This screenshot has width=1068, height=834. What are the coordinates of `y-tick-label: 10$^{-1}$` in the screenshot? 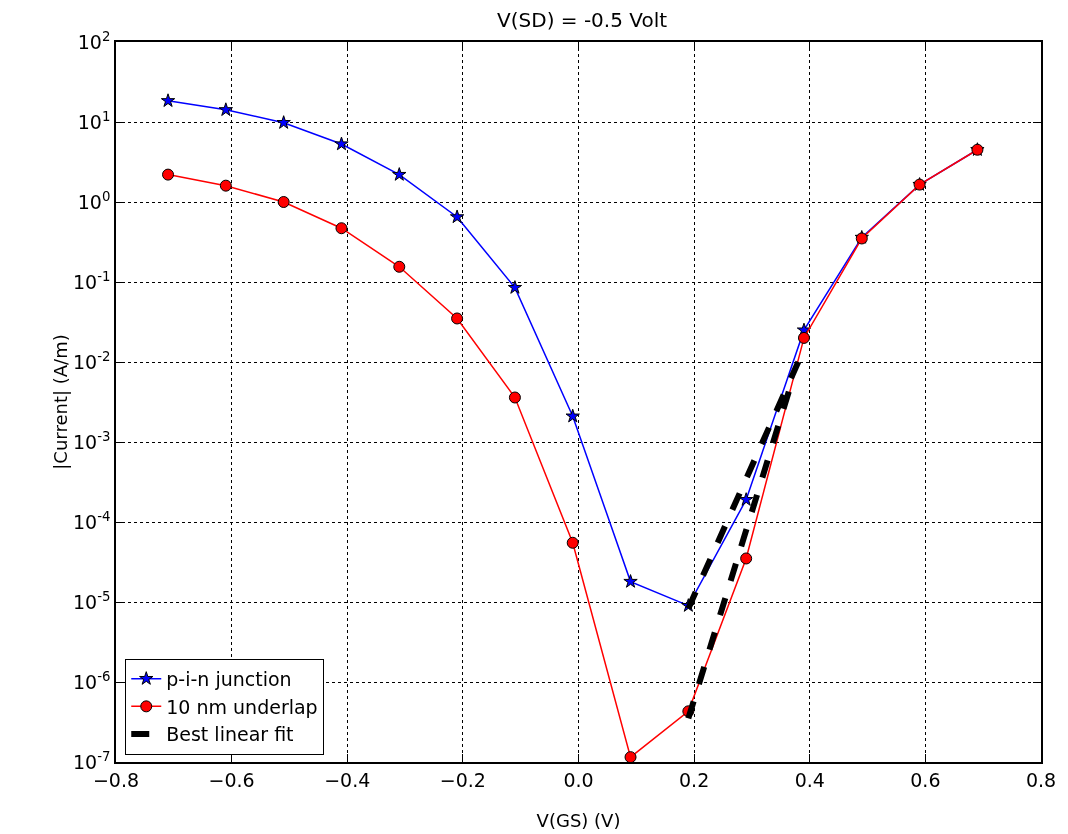 It's located at (92, 280).